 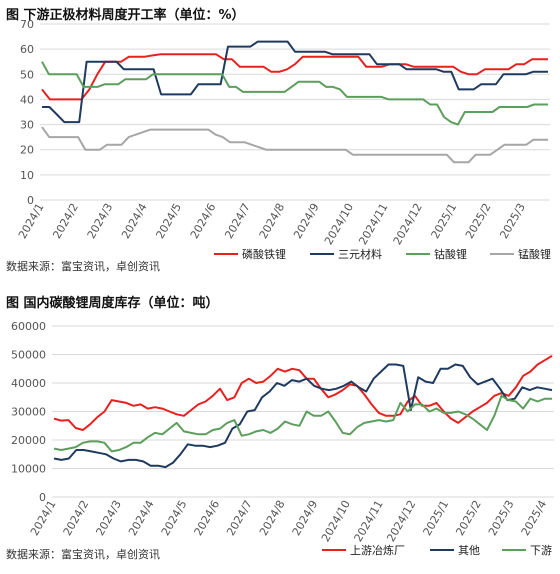 I want to click on y-tick-label: 40, so click(x=27, y=99).